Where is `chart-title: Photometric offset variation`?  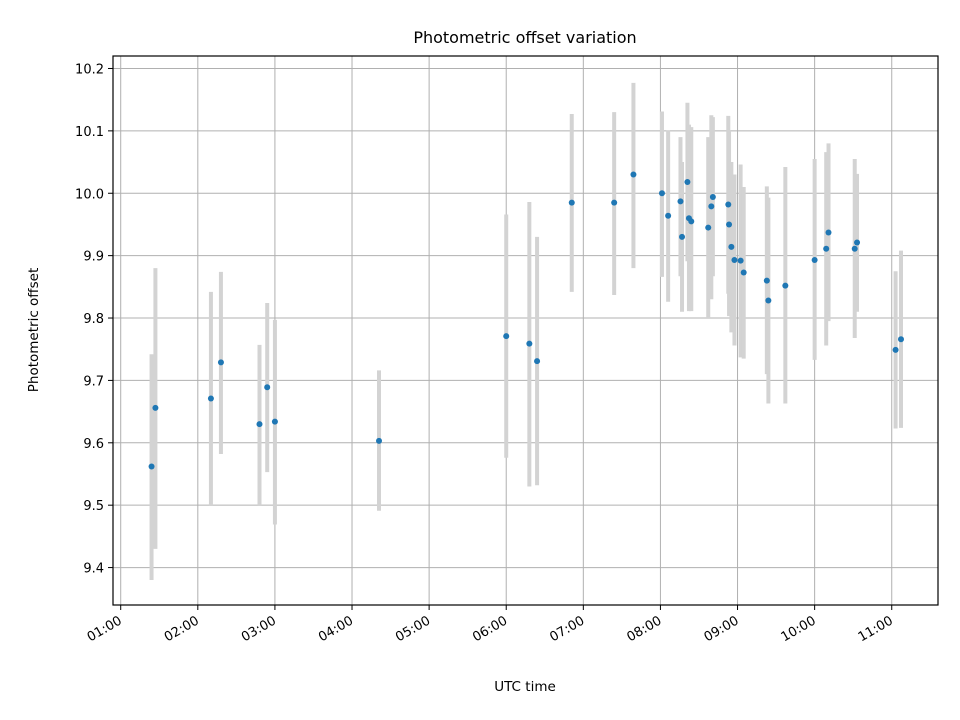 chart-title: Photometric offset variation is located at coordinates (524, 37).